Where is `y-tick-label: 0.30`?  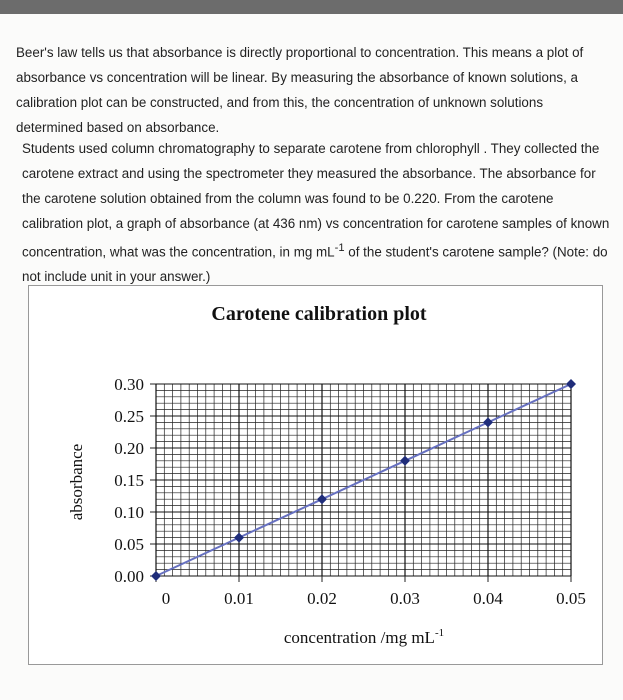 y-tick-label: 0.30 is located at coordinates (129, 384).